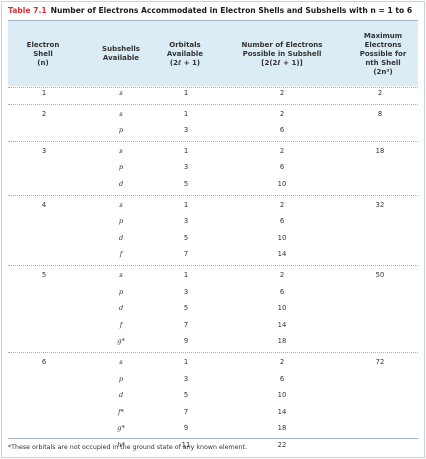  I want to click on cell-subshell: f*, so click(121, 411).